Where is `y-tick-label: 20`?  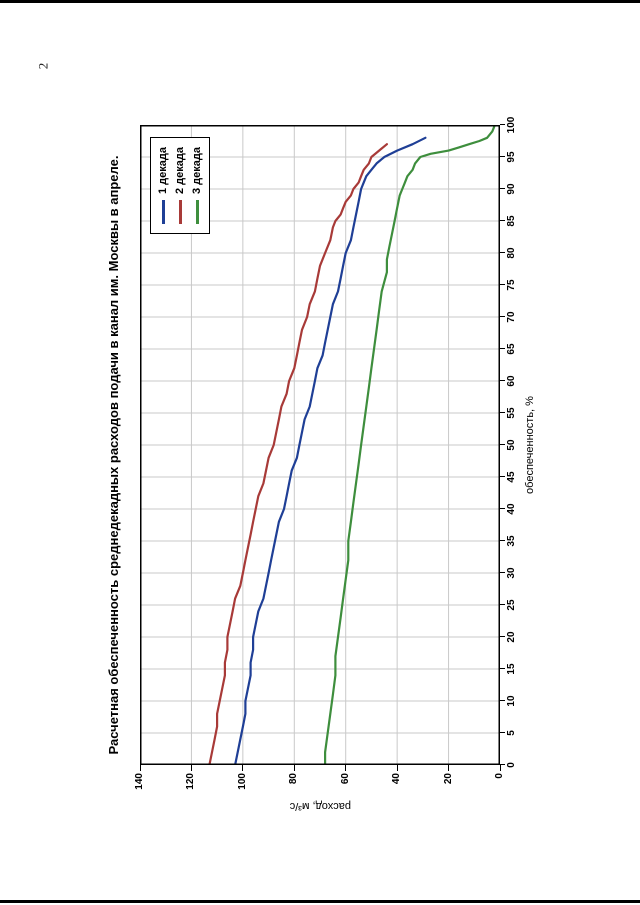 y-tick-label: 20 is located at coordinates (448, 779).